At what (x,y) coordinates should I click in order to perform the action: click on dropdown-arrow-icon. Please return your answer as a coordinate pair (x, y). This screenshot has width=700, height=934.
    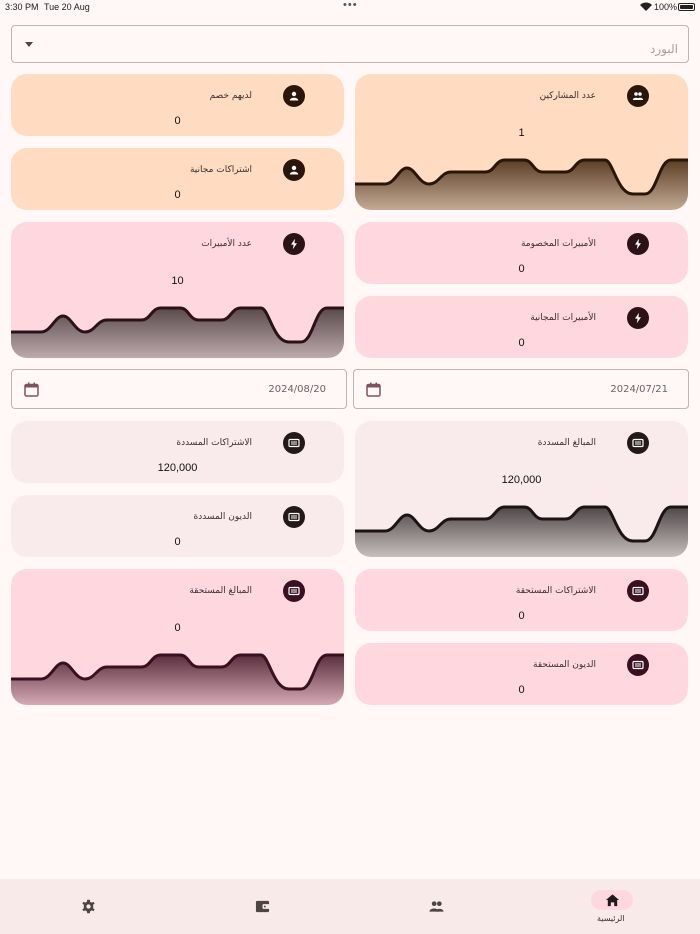
    Looking at the image, I should click on (29, 44).